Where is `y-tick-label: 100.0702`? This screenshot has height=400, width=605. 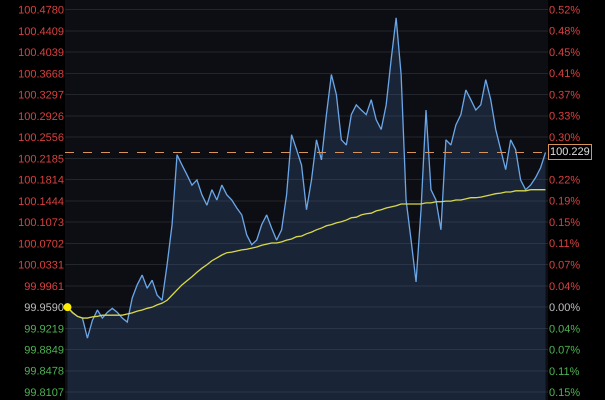
y-tick-label: 100.0702 is located at coordinates (41, 244).